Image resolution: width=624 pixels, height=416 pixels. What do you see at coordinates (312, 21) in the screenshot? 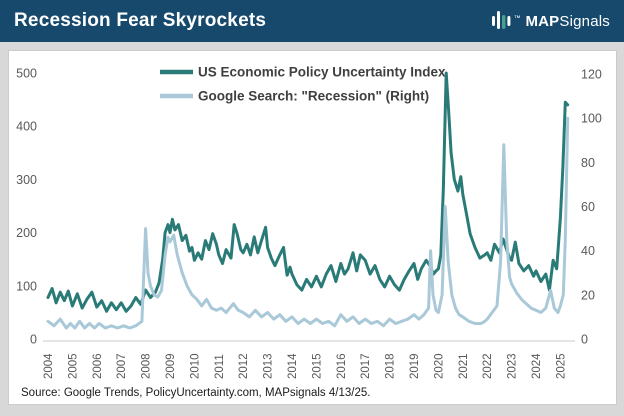
I see `header-bar: Recession Fear Skyrockets ™ MAP Signals` at bounding box center [312, 21].